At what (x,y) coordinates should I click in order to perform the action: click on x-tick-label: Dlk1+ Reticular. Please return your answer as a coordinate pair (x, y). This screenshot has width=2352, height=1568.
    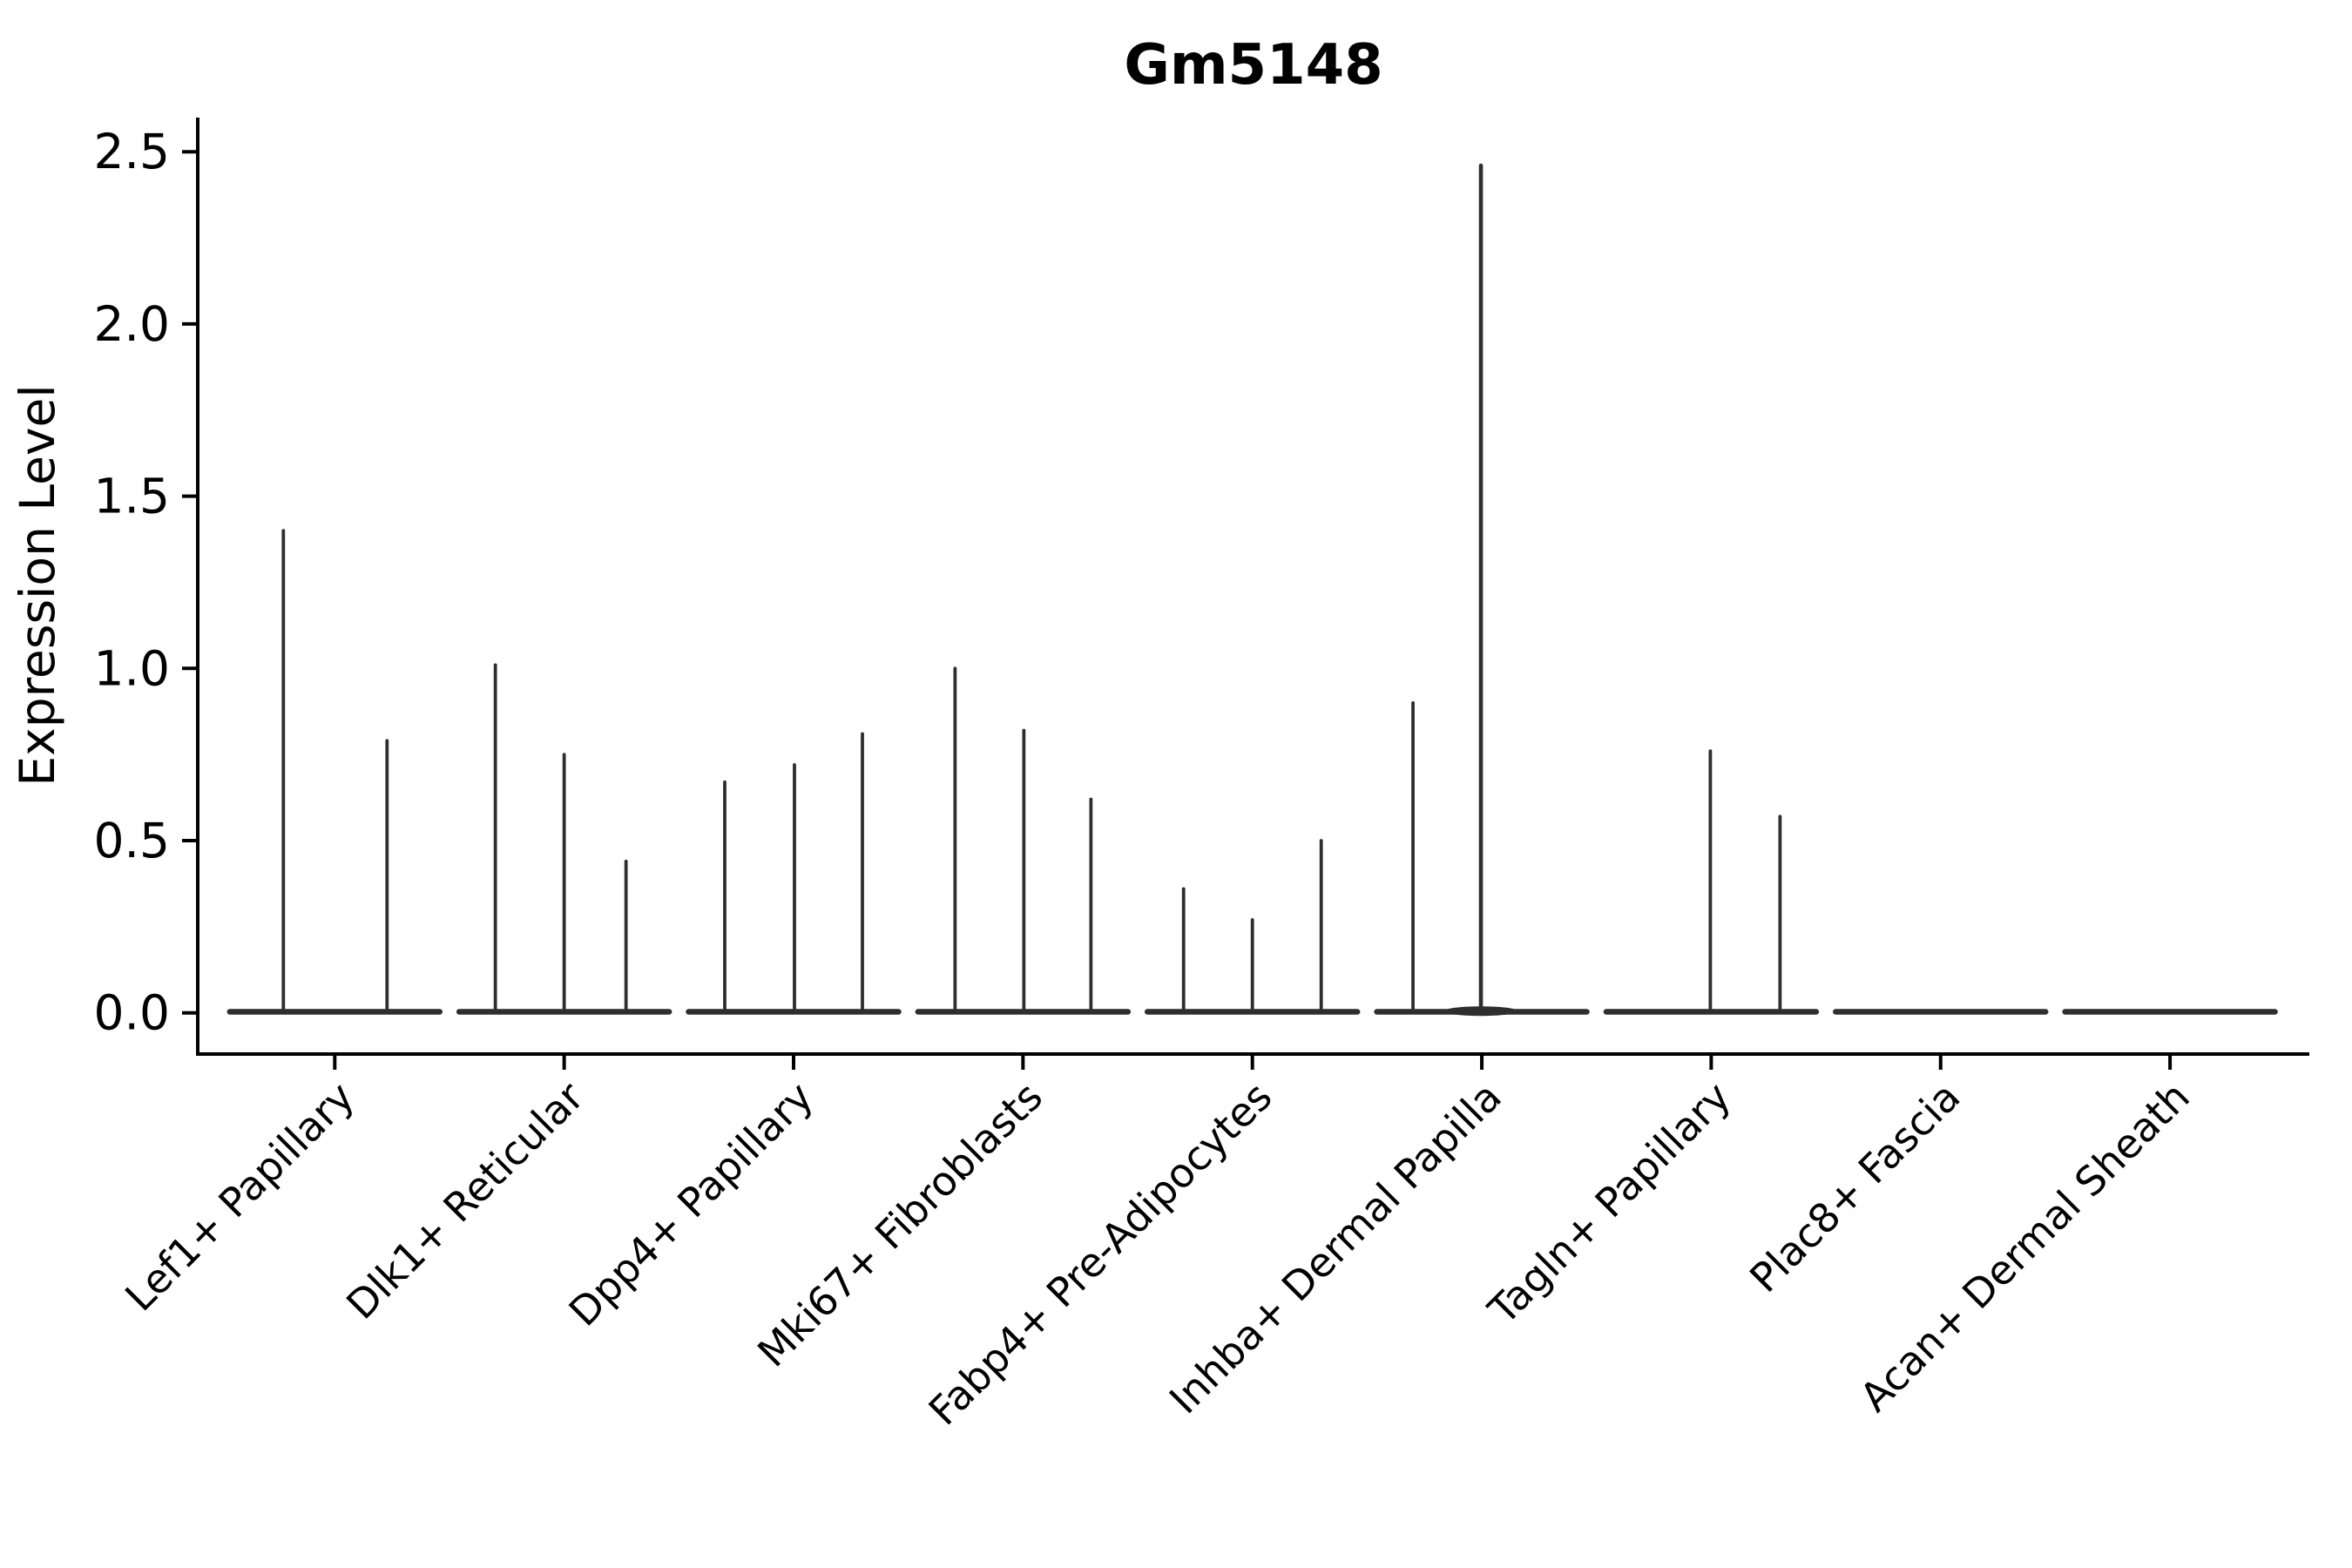
    Looking at the image, I should click on (465, 1201).